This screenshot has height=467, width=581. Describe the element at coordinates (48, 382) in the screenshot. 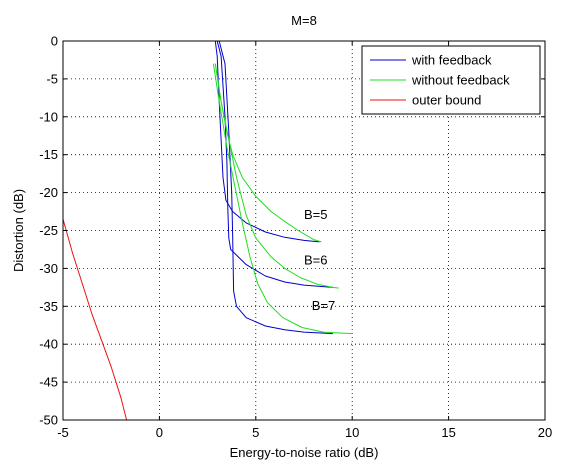

I see `y-tick-label: -45` at that location.